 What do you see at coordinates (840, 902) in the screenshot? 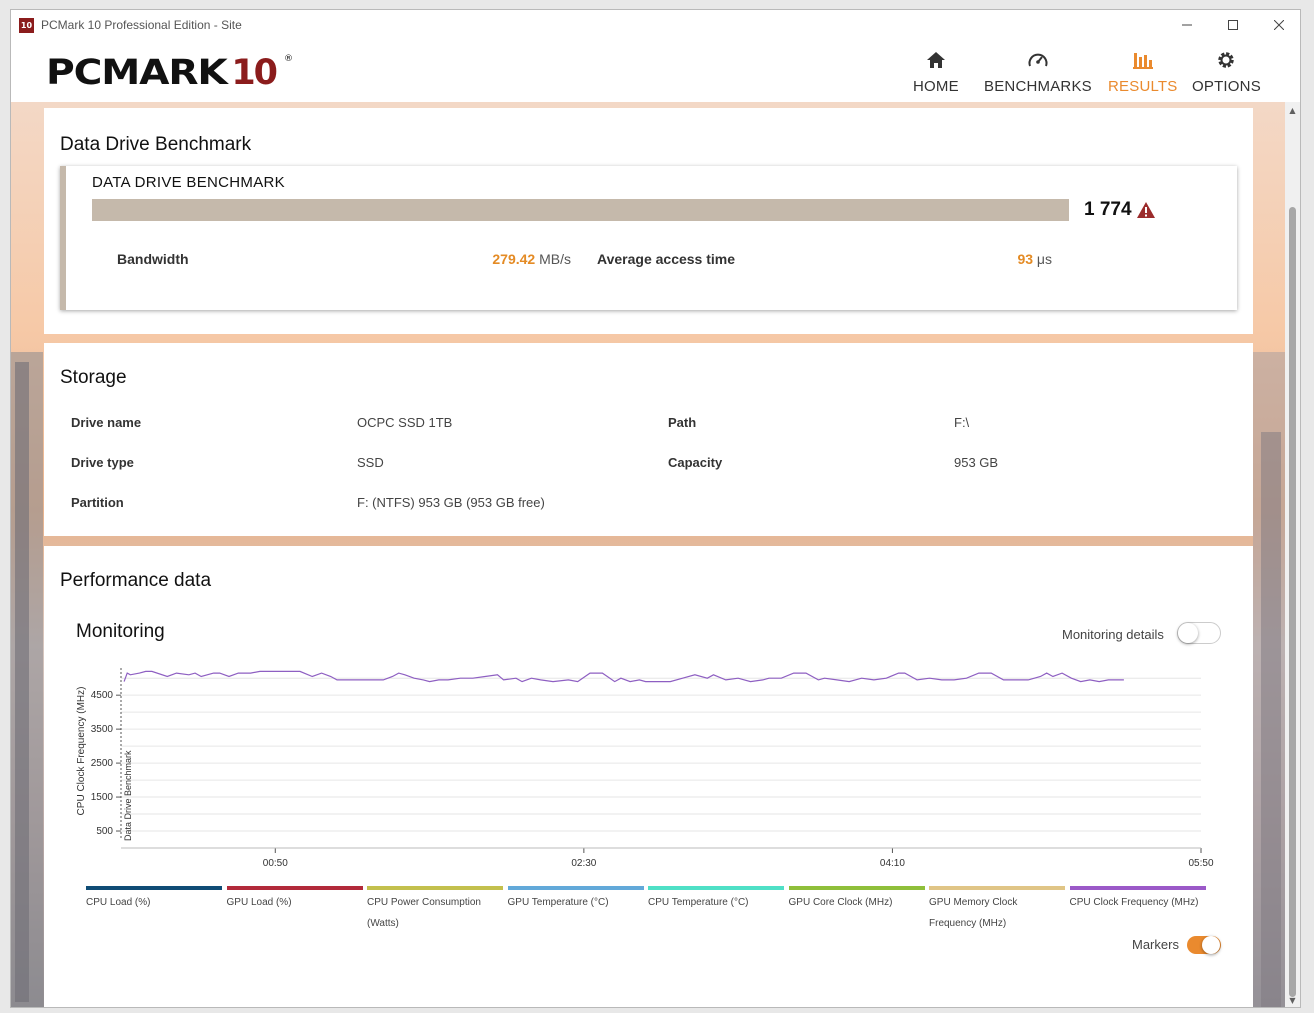
I see `legend-label: GPU Core Clock (MHz)` at bounding box center [840, 902].